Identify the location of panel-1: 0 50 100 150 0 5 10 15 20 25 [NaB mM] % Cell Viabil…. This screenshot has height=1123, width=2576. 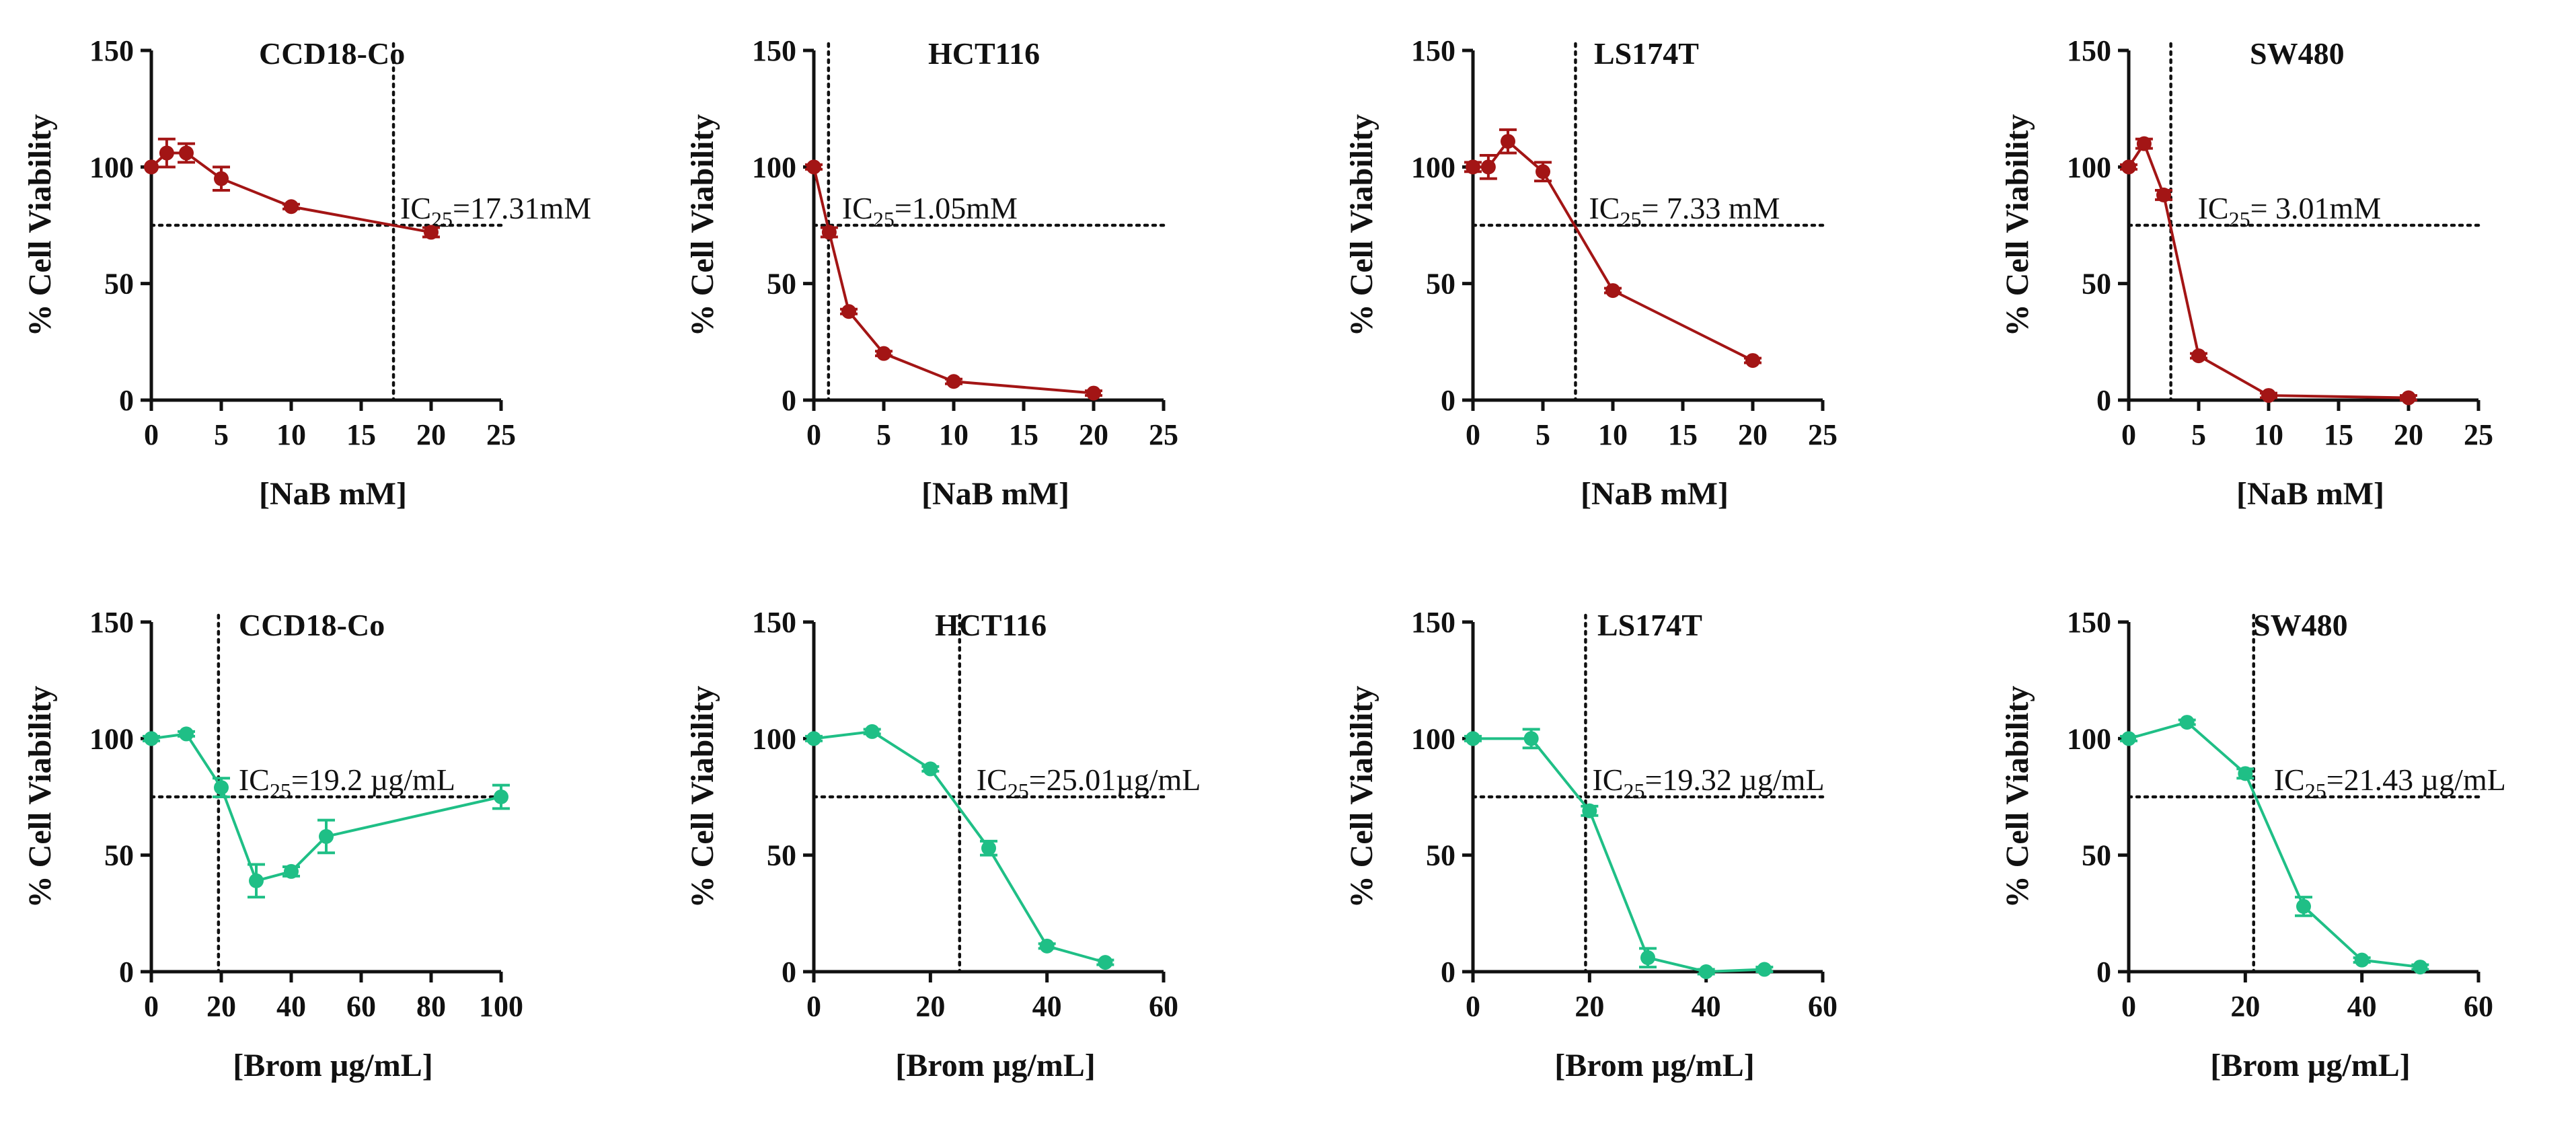
(306, 273).